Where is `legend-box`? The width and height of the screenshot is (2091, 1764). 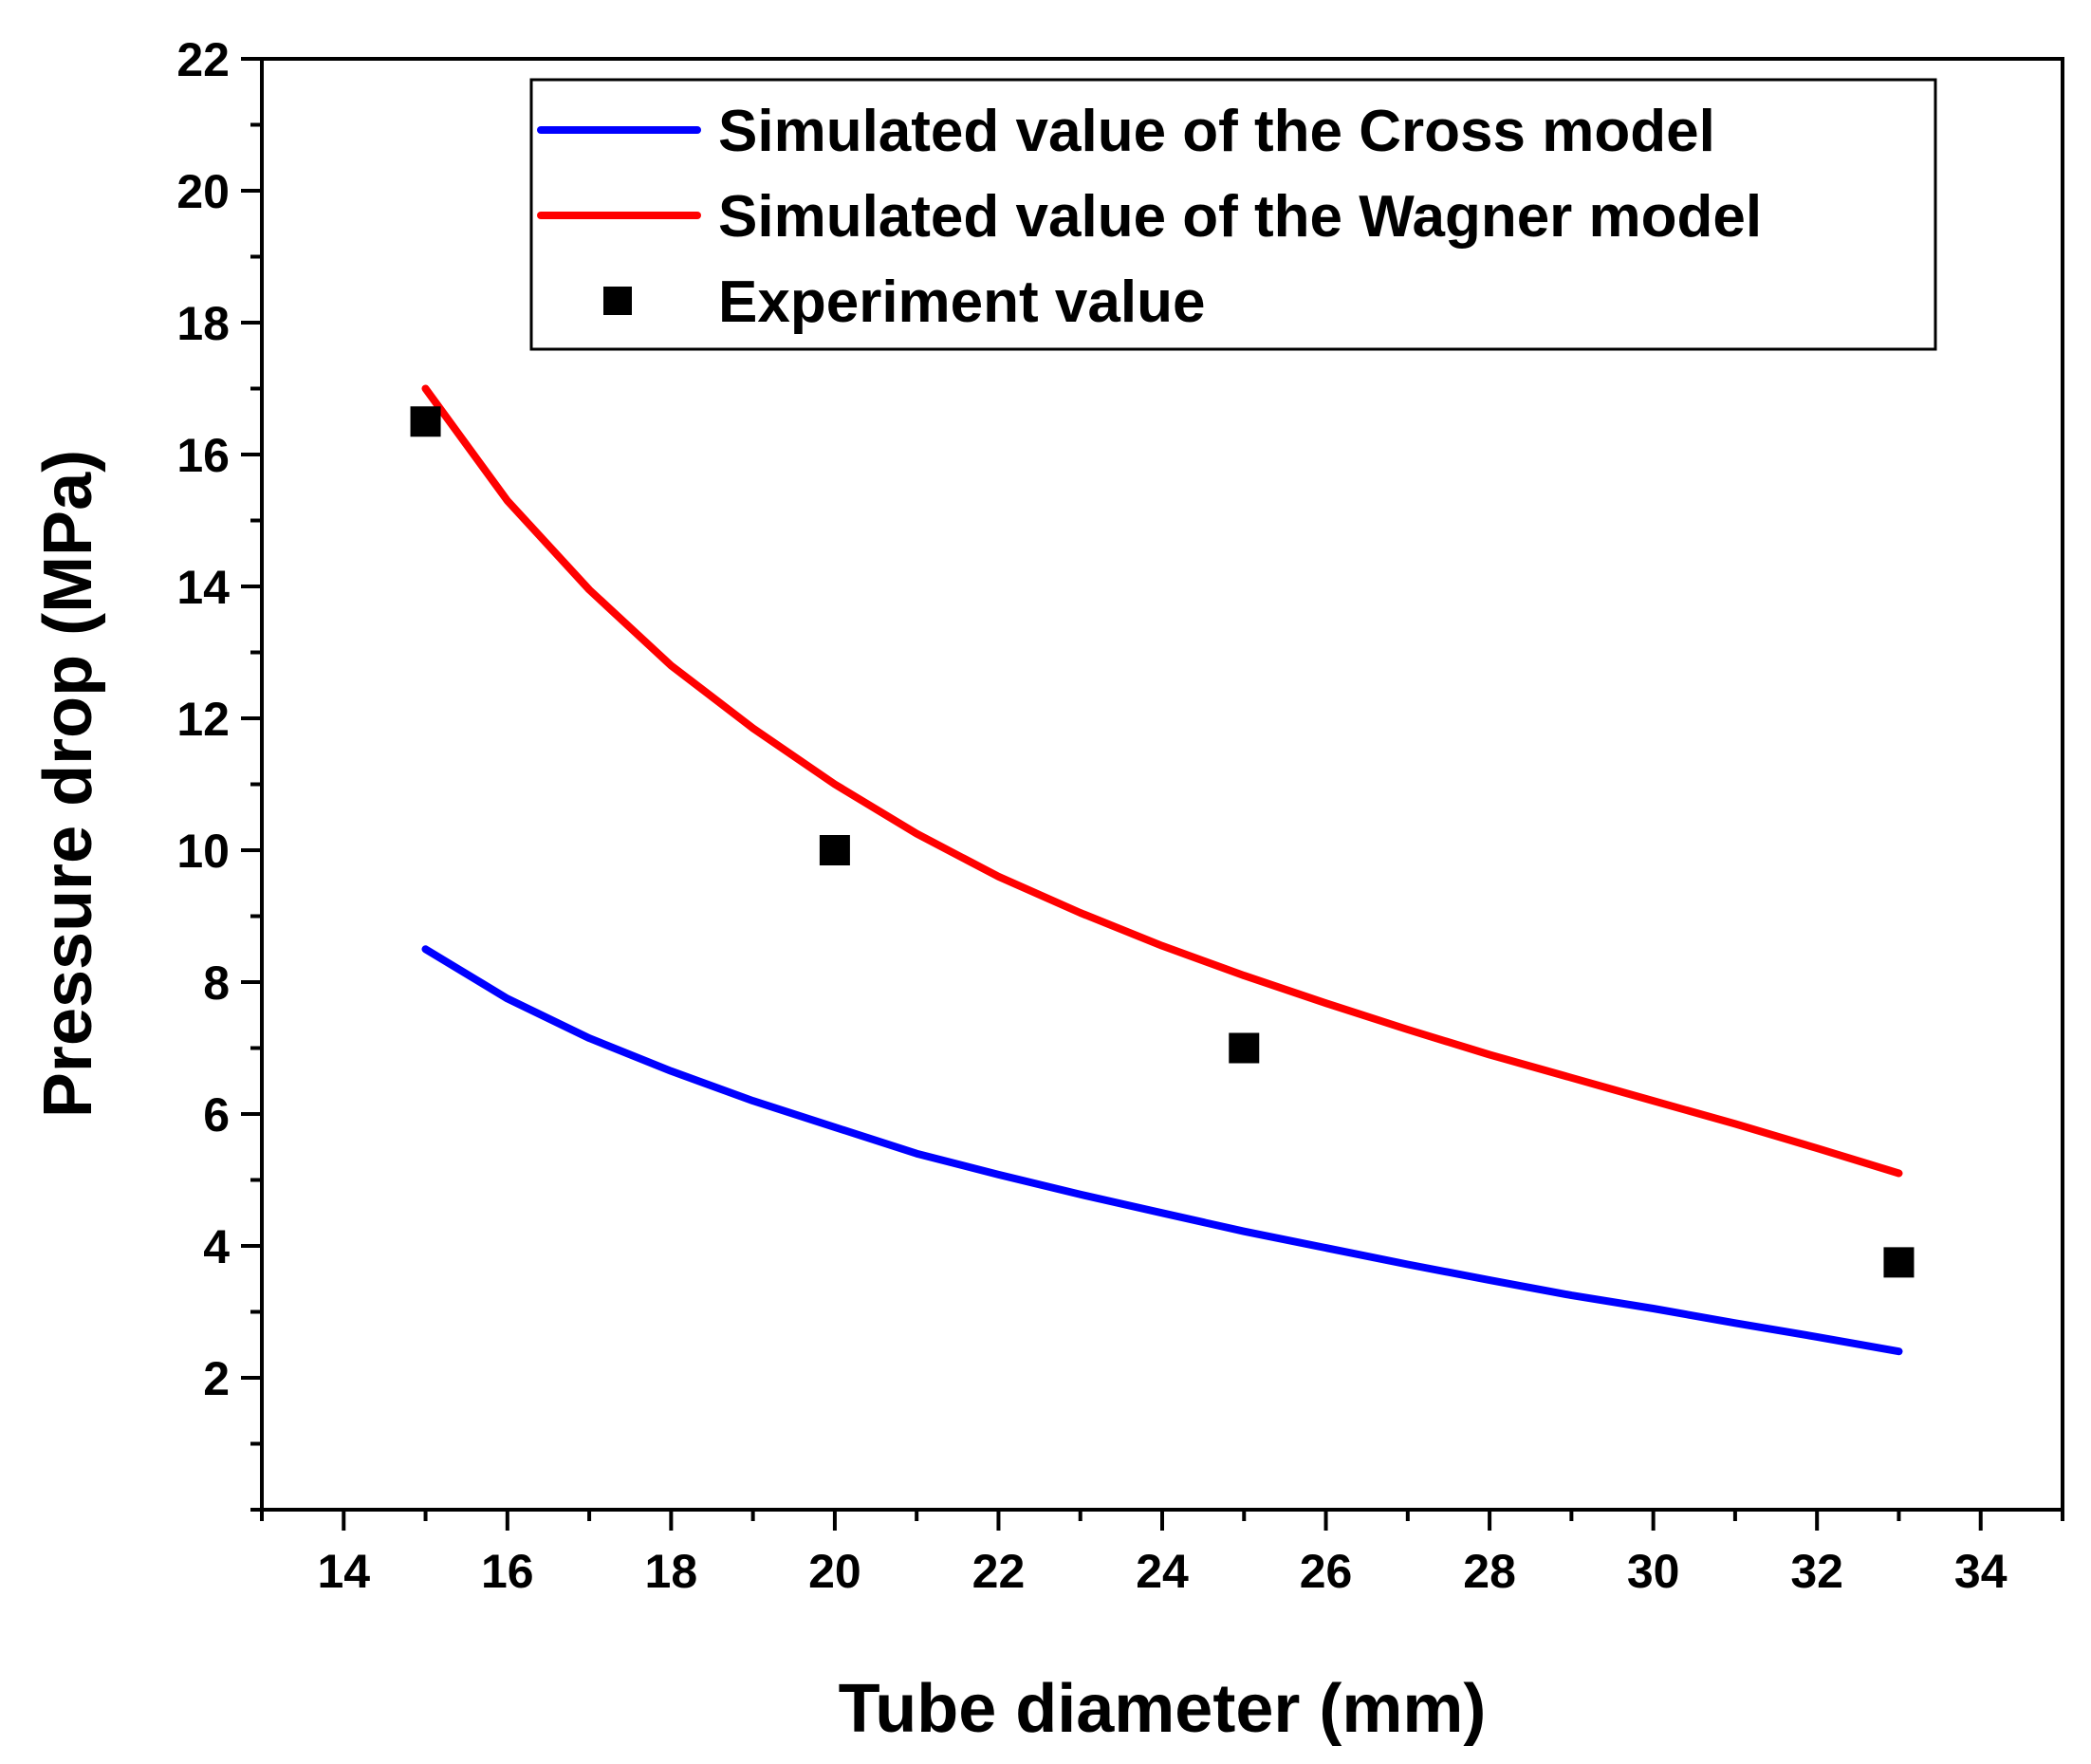
legend-box is located at coordinates (1233, 214).